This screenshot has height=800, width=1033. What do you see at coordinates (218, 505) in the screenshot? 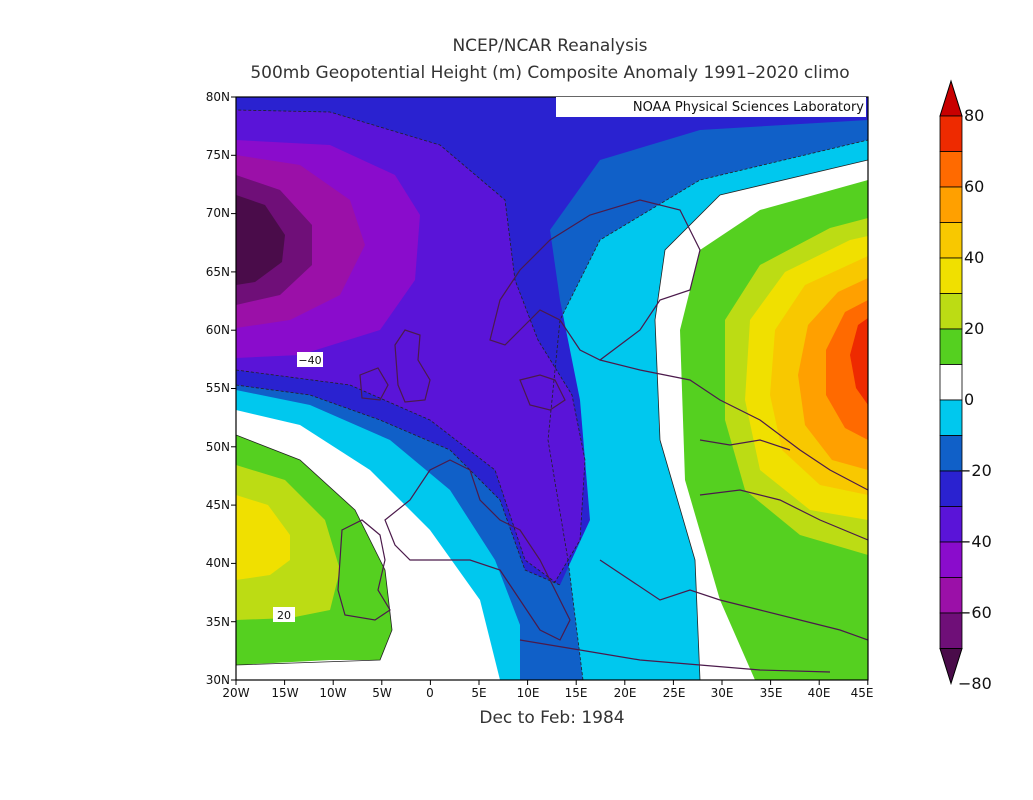
I see `lat-tick-label: 45N` at bounding box center [218, 505].